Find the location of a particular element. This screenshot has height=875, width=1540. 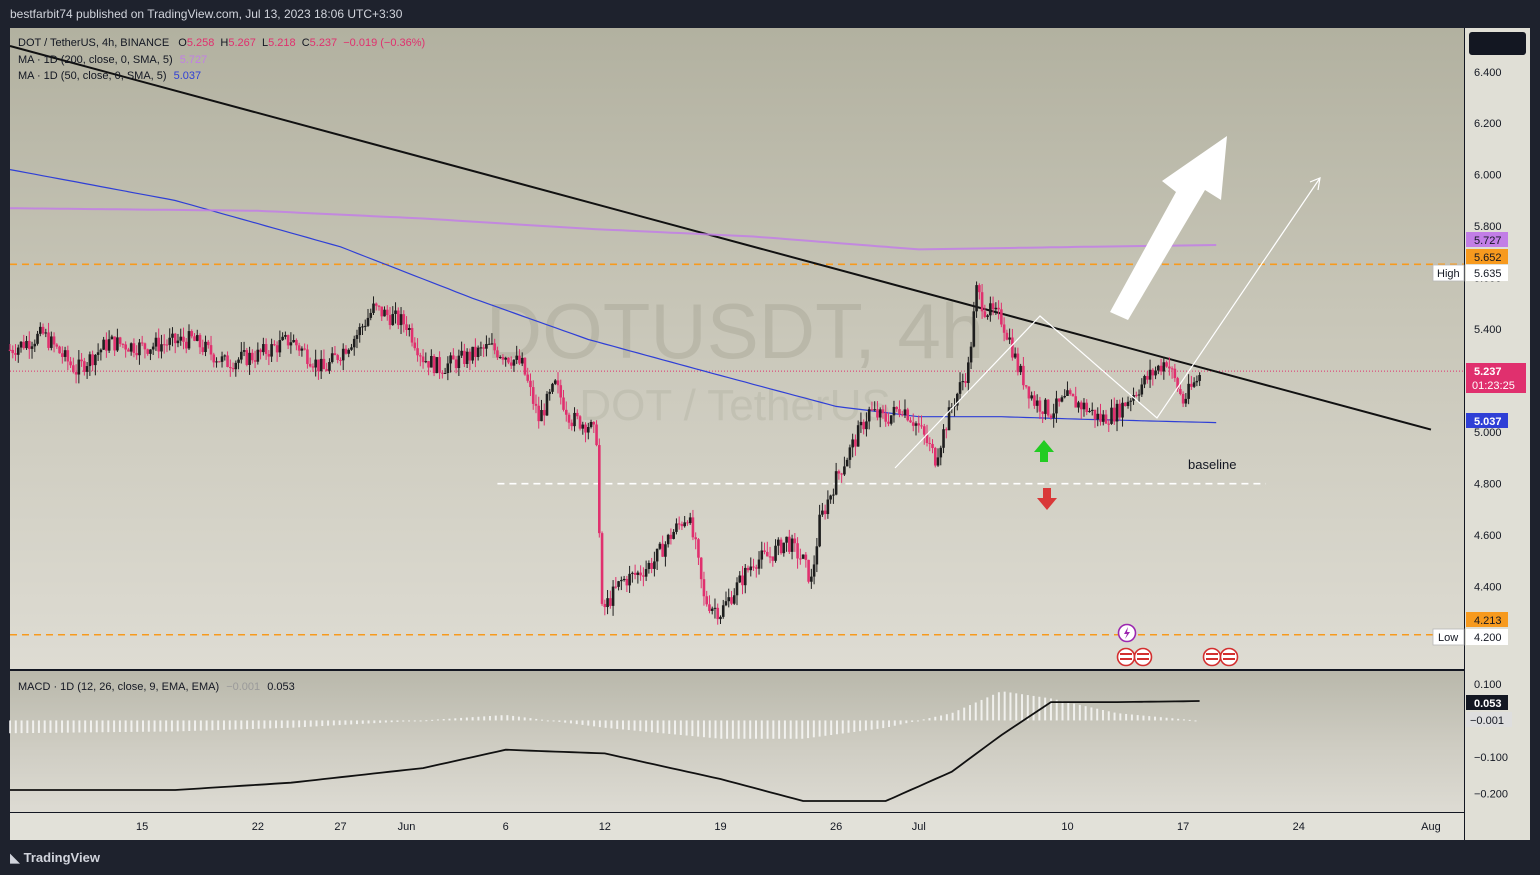

legend-ma50: MA · 1D (50, close, 0, SMA, 5) 5.037 is located at coordinates (109, 76).